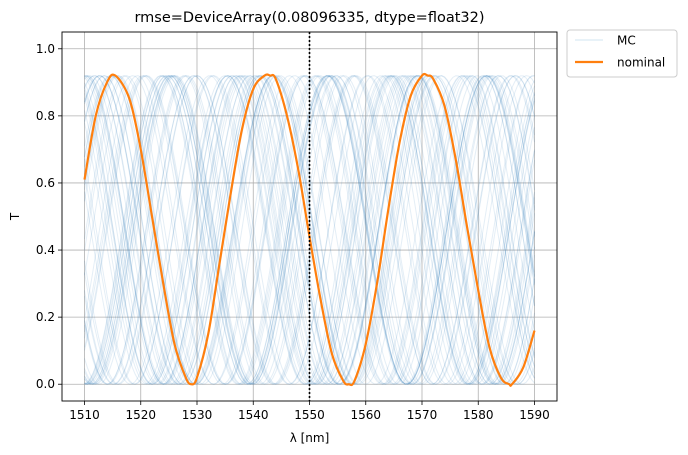 This screenshot has height=455, width=688. I want to click on y-tick-label: 1.0, so click(45, 49).